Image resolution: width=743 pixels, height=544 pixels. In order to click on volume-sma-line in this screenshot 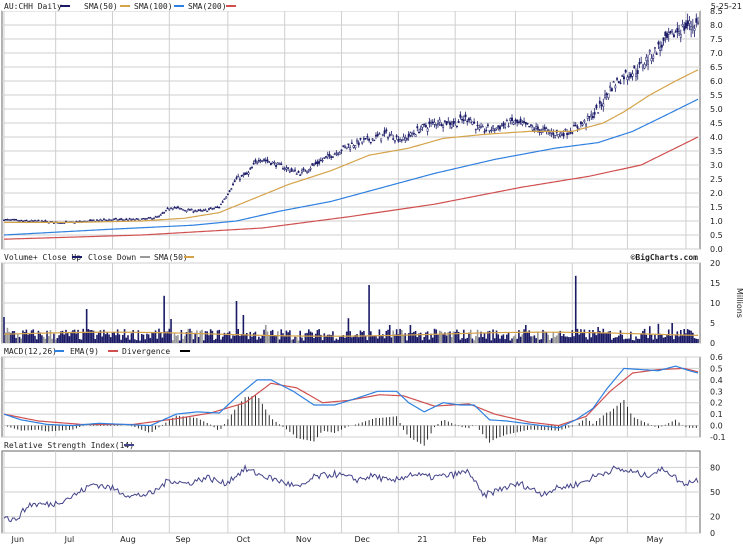, I will do `click(351, 334)`.